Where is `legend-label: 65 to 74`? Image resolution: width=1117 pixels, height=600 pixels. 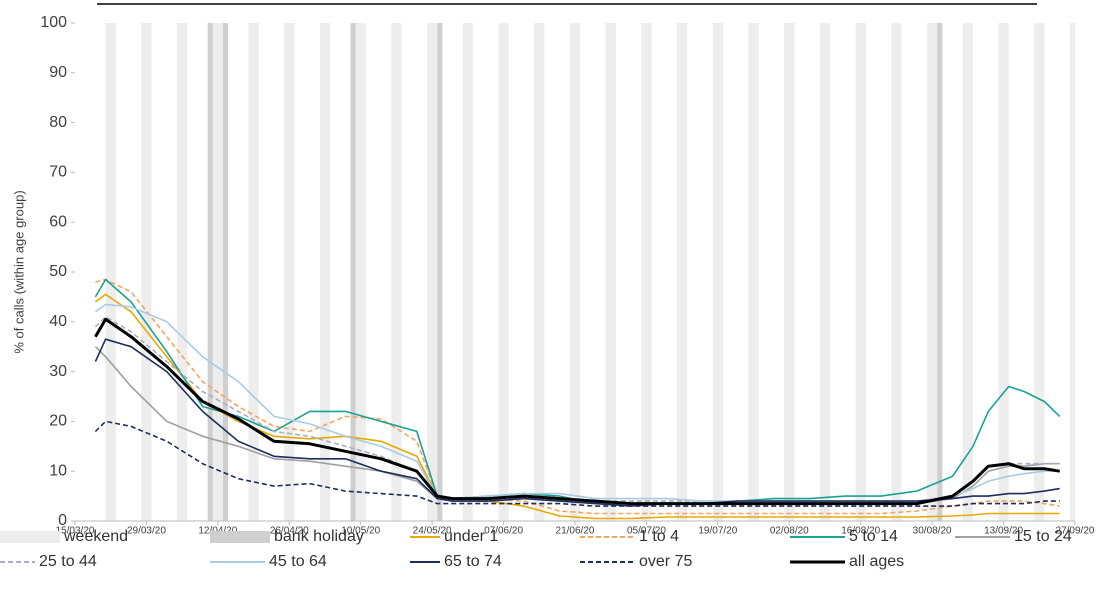 legend-label: 65 to 74 is located at coordinates (473, 561).